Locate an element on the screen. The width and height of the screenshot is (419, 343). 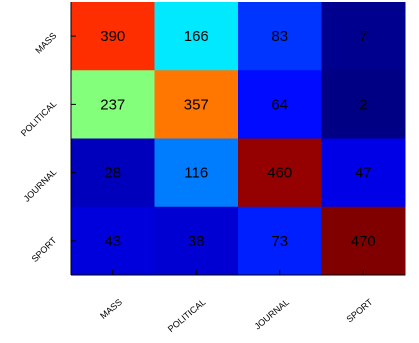
y-tick-label: JOURNAL is located at coordinates (40, 185).